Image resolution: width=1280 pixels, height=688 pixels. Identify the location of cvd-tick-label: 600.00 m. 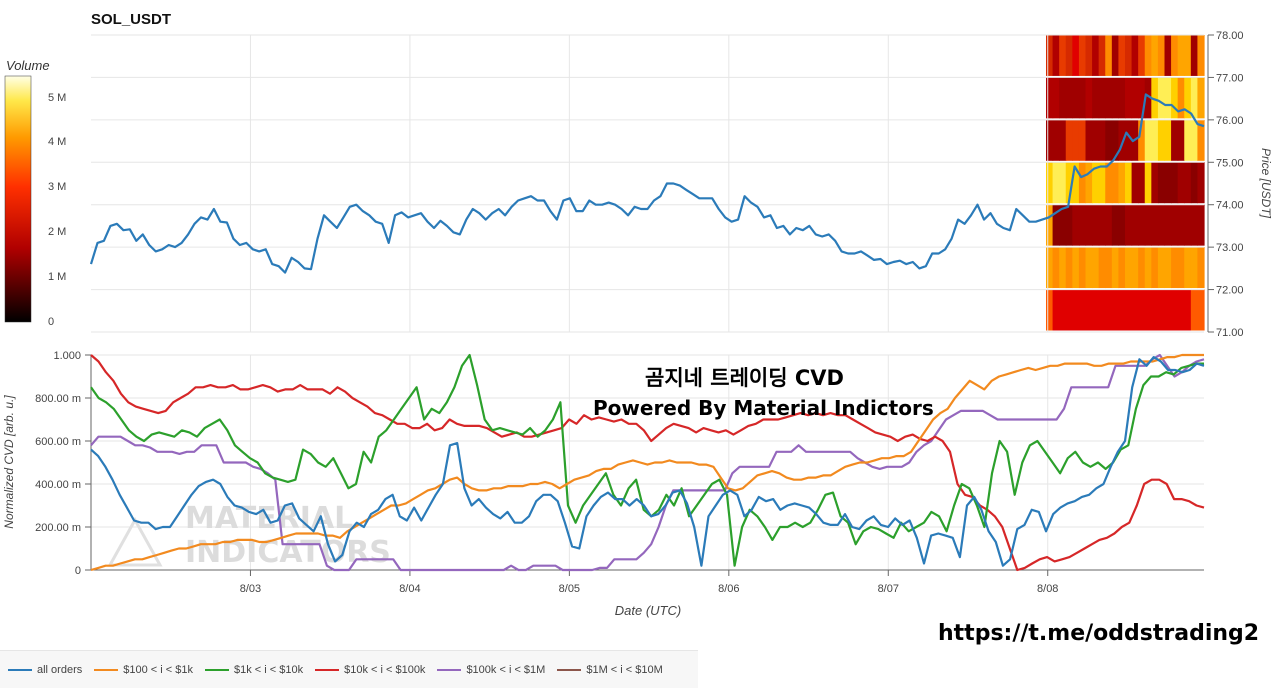
(58, 442).